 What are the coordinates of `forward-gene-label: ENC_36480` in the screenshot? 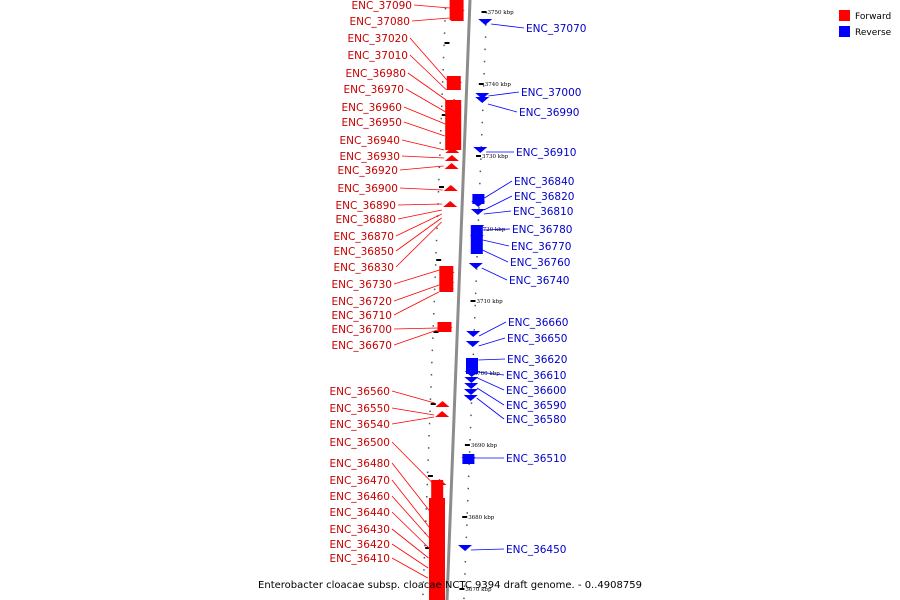 It's located at (360, 464).